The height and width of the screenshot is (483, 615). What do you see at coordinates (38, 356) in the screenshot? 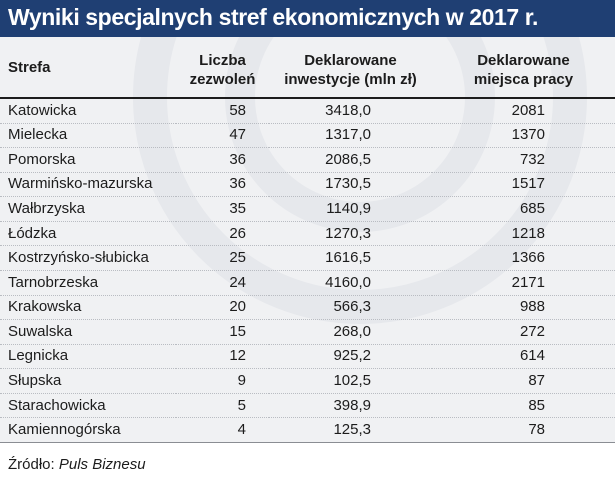
I see `cell-strefa: Legnicka` at bounding box center [38, 356].